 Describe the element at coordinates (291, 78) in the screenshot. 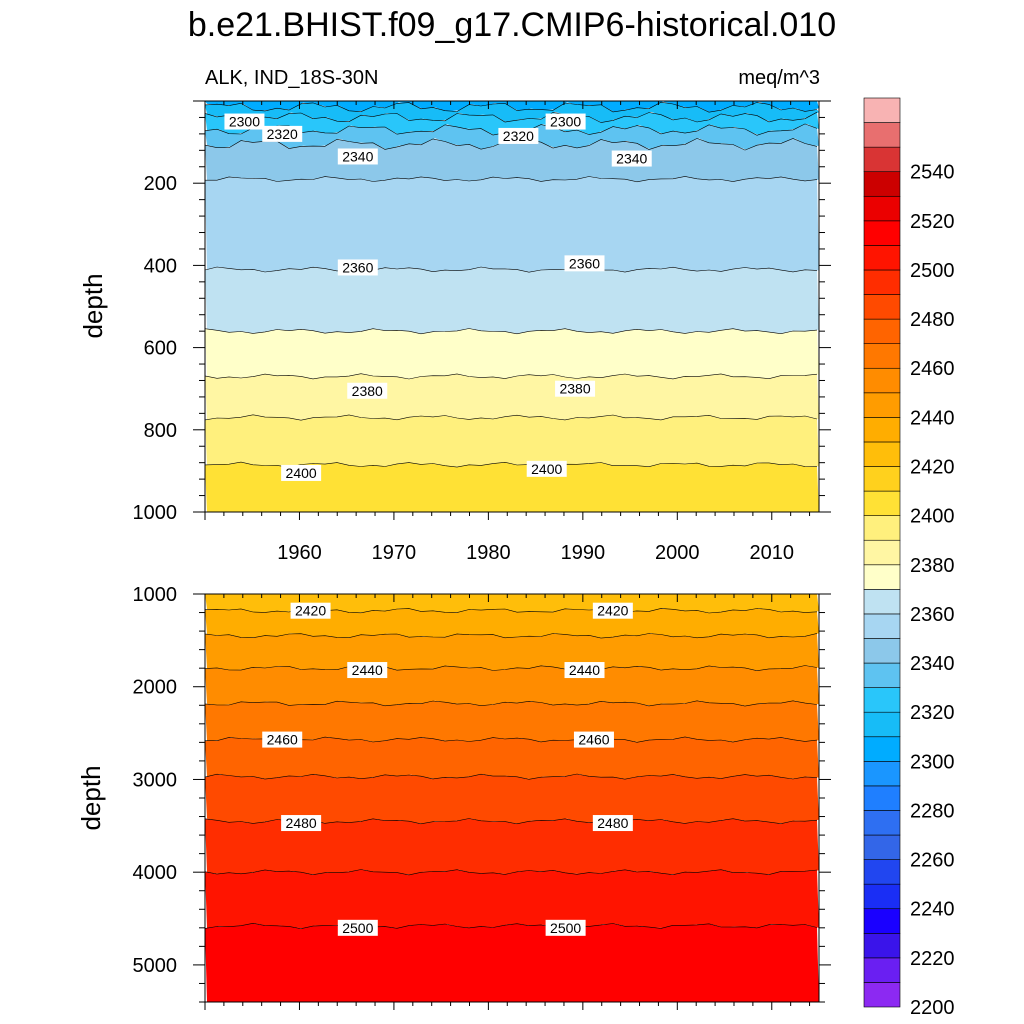

I see `subtitle-left: ALK, IND_18S-30N` at that location.